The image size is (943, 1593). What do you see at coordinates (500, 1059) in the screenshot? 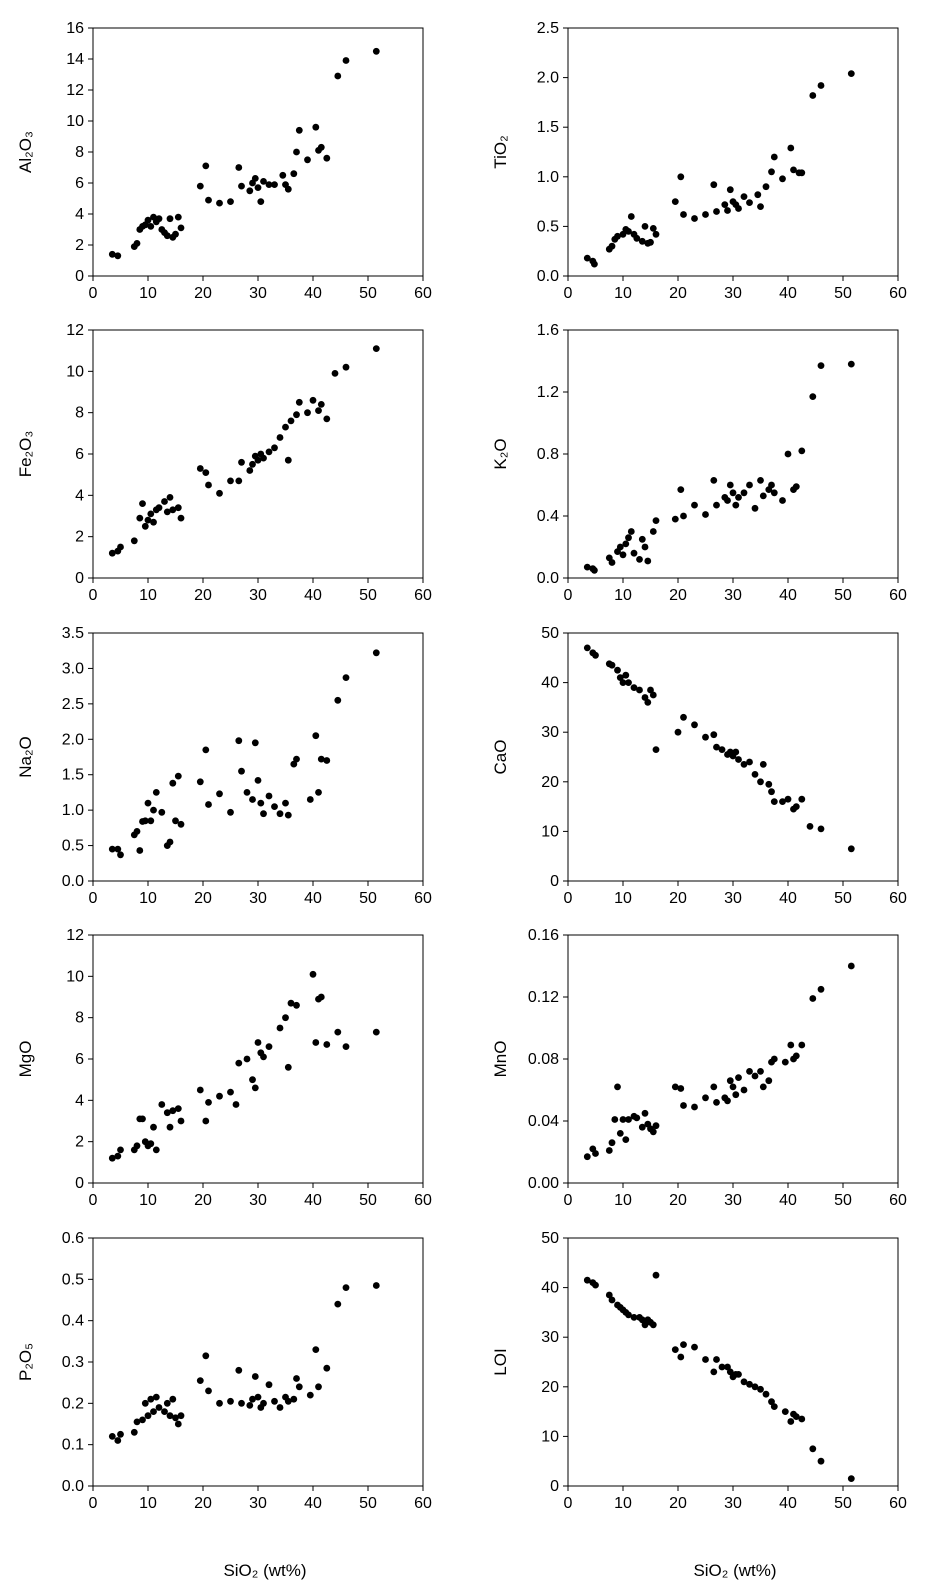
I see `y-axis-title: MnO` at bounding box center [500, 1059].